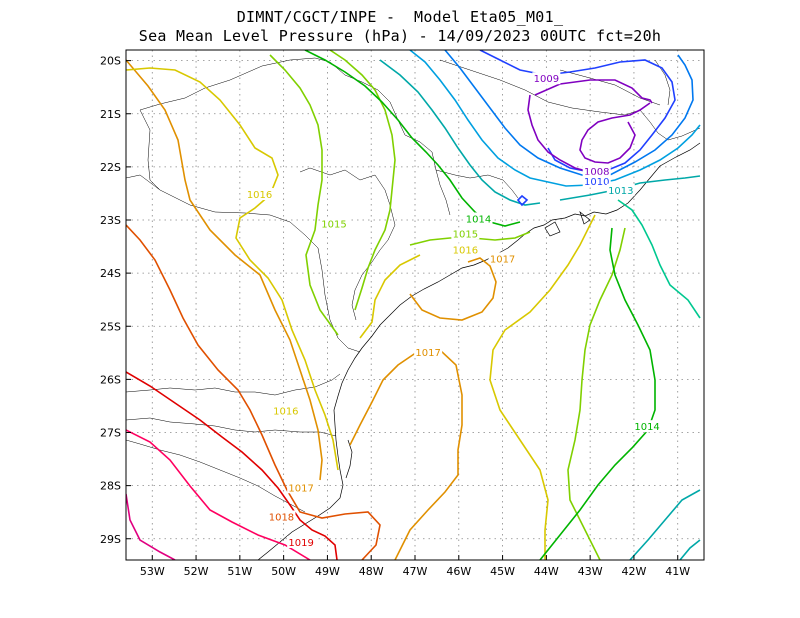 The image size is (800, 618). Describe the element at coordinates (110, 433) in the screenshot. I see `lat-tick-label: 27S` at that location.